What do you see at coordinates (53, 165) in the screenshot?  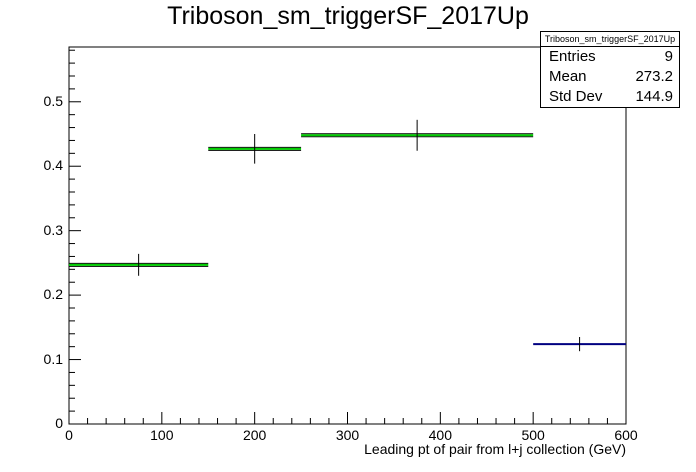 I see `y-tick-label: 0.4` at bounding box center [53, 165].